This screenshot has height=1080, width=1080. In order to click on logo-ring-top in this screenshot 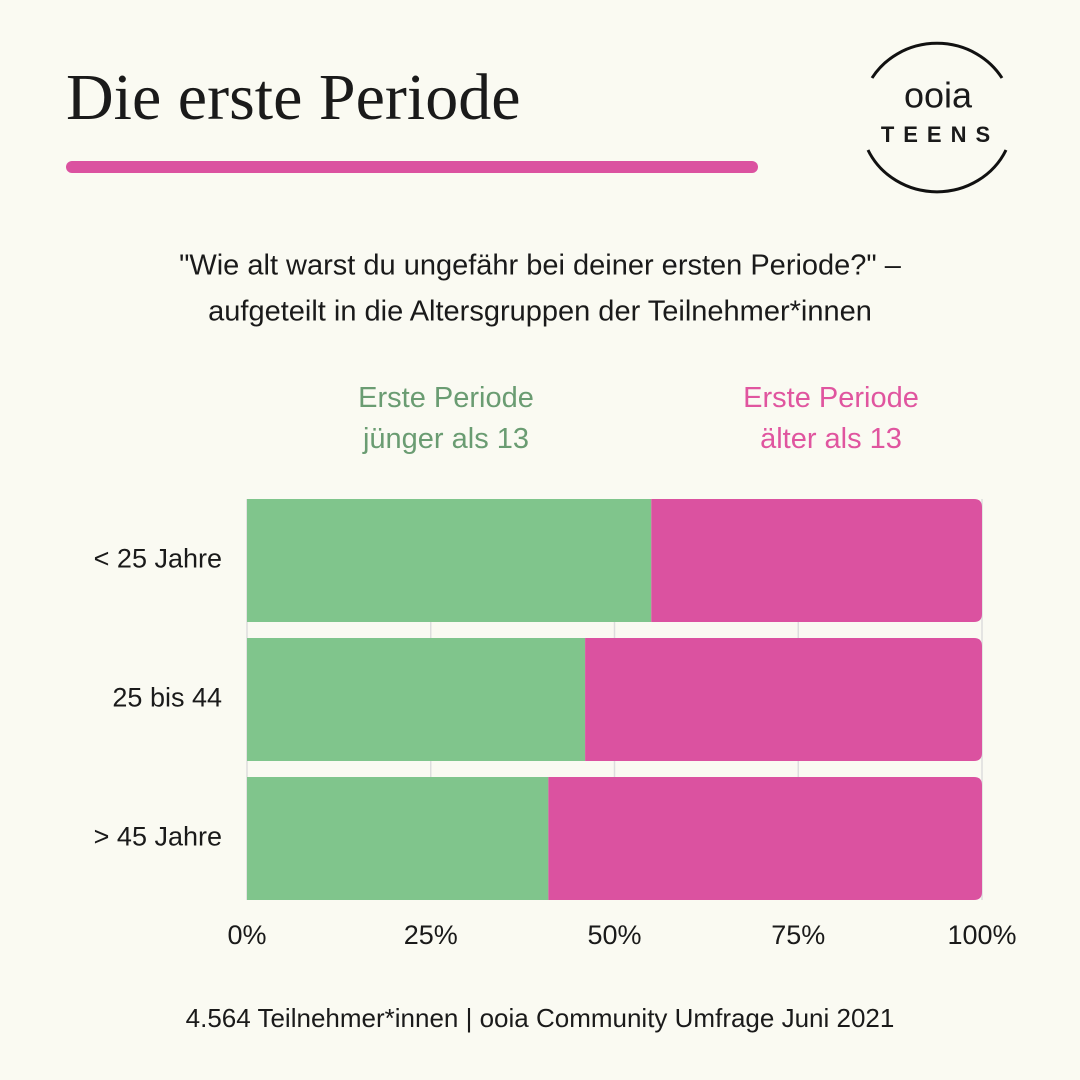, I will do `click(937, 60)`.